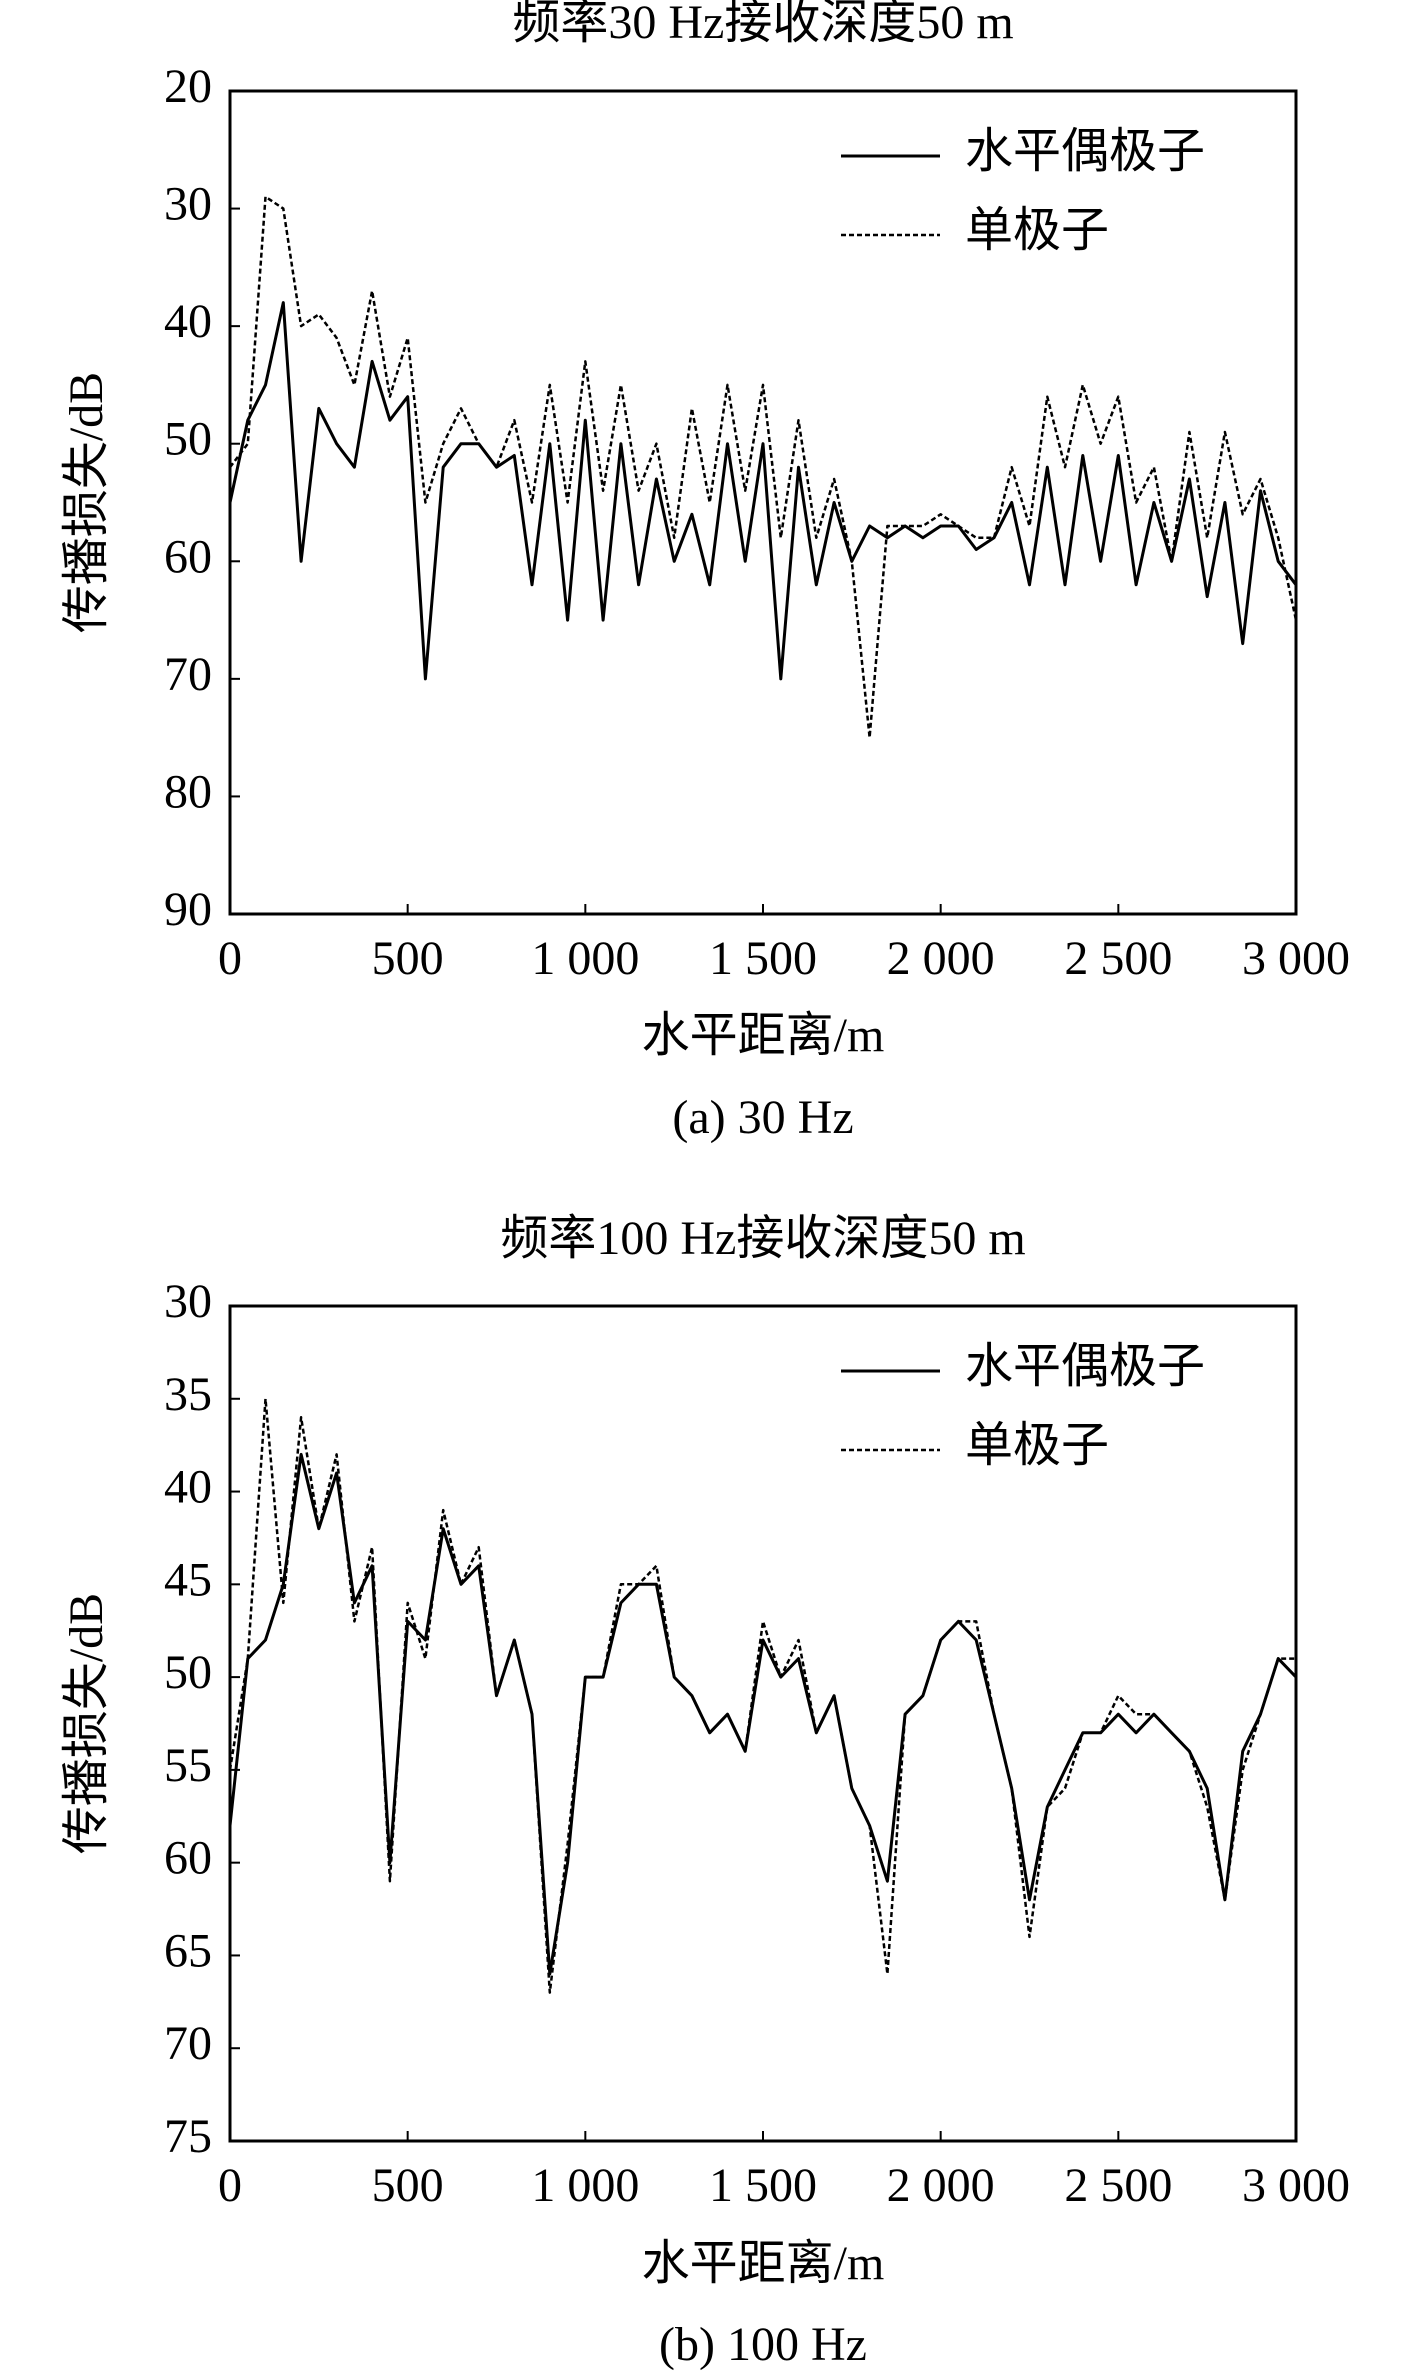 The width and height of the screenshot is (1417, 2375). I want to click on y-tick-label: 20, so click(188, 86).